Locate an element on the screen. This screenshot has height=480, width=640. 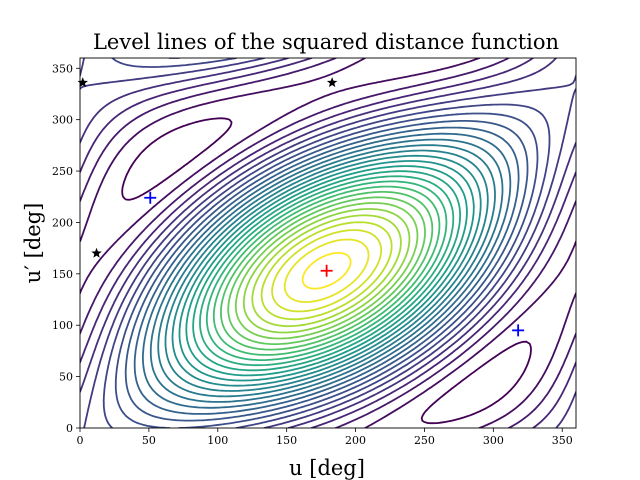
y-tick-label: 100 is located at coordinates (62, 325).